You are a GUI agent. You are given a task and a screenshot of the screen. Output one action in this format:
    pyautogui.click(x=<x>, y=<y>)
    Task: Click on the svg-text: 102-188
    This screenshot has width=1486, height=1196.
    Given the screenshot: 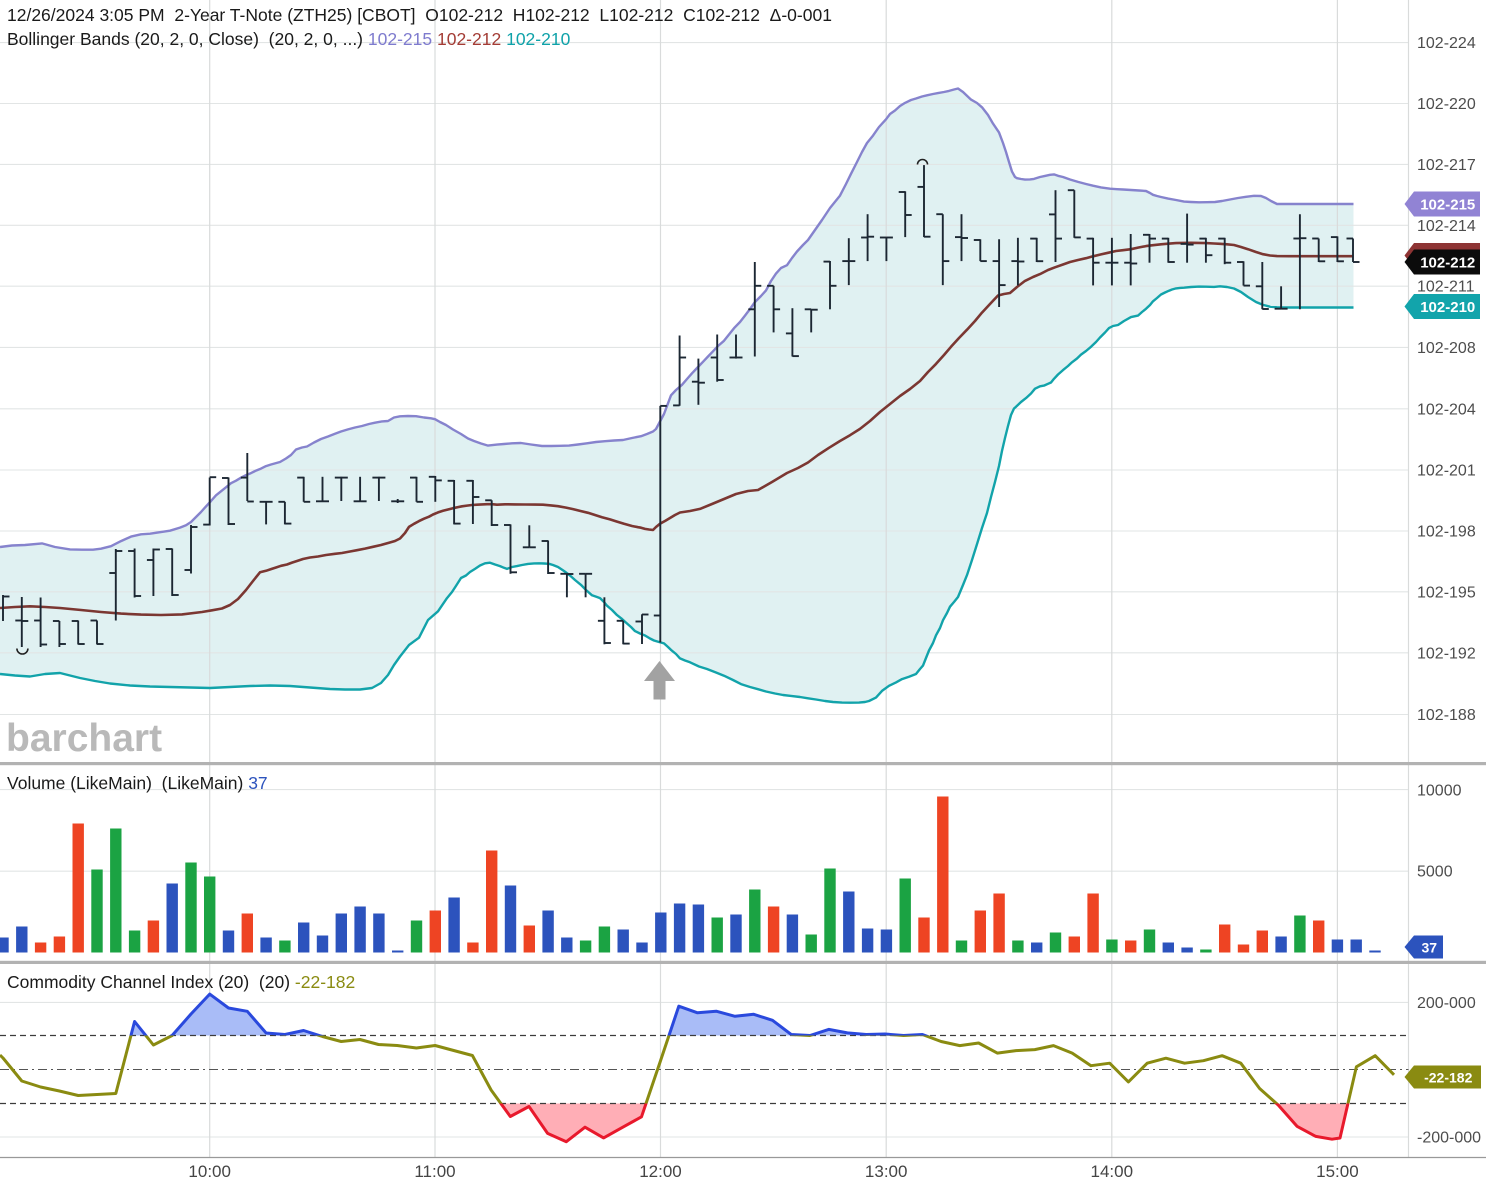 What is the action you would take?
    pyautogui.click(x=1446, y=715)
    